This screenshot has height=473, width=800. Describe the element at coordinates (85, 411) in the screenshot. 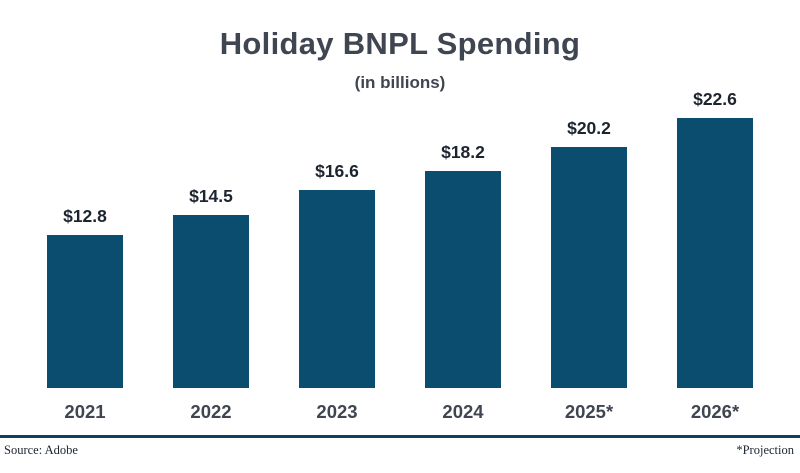

I see `x-tick-label: 2021` at that location.